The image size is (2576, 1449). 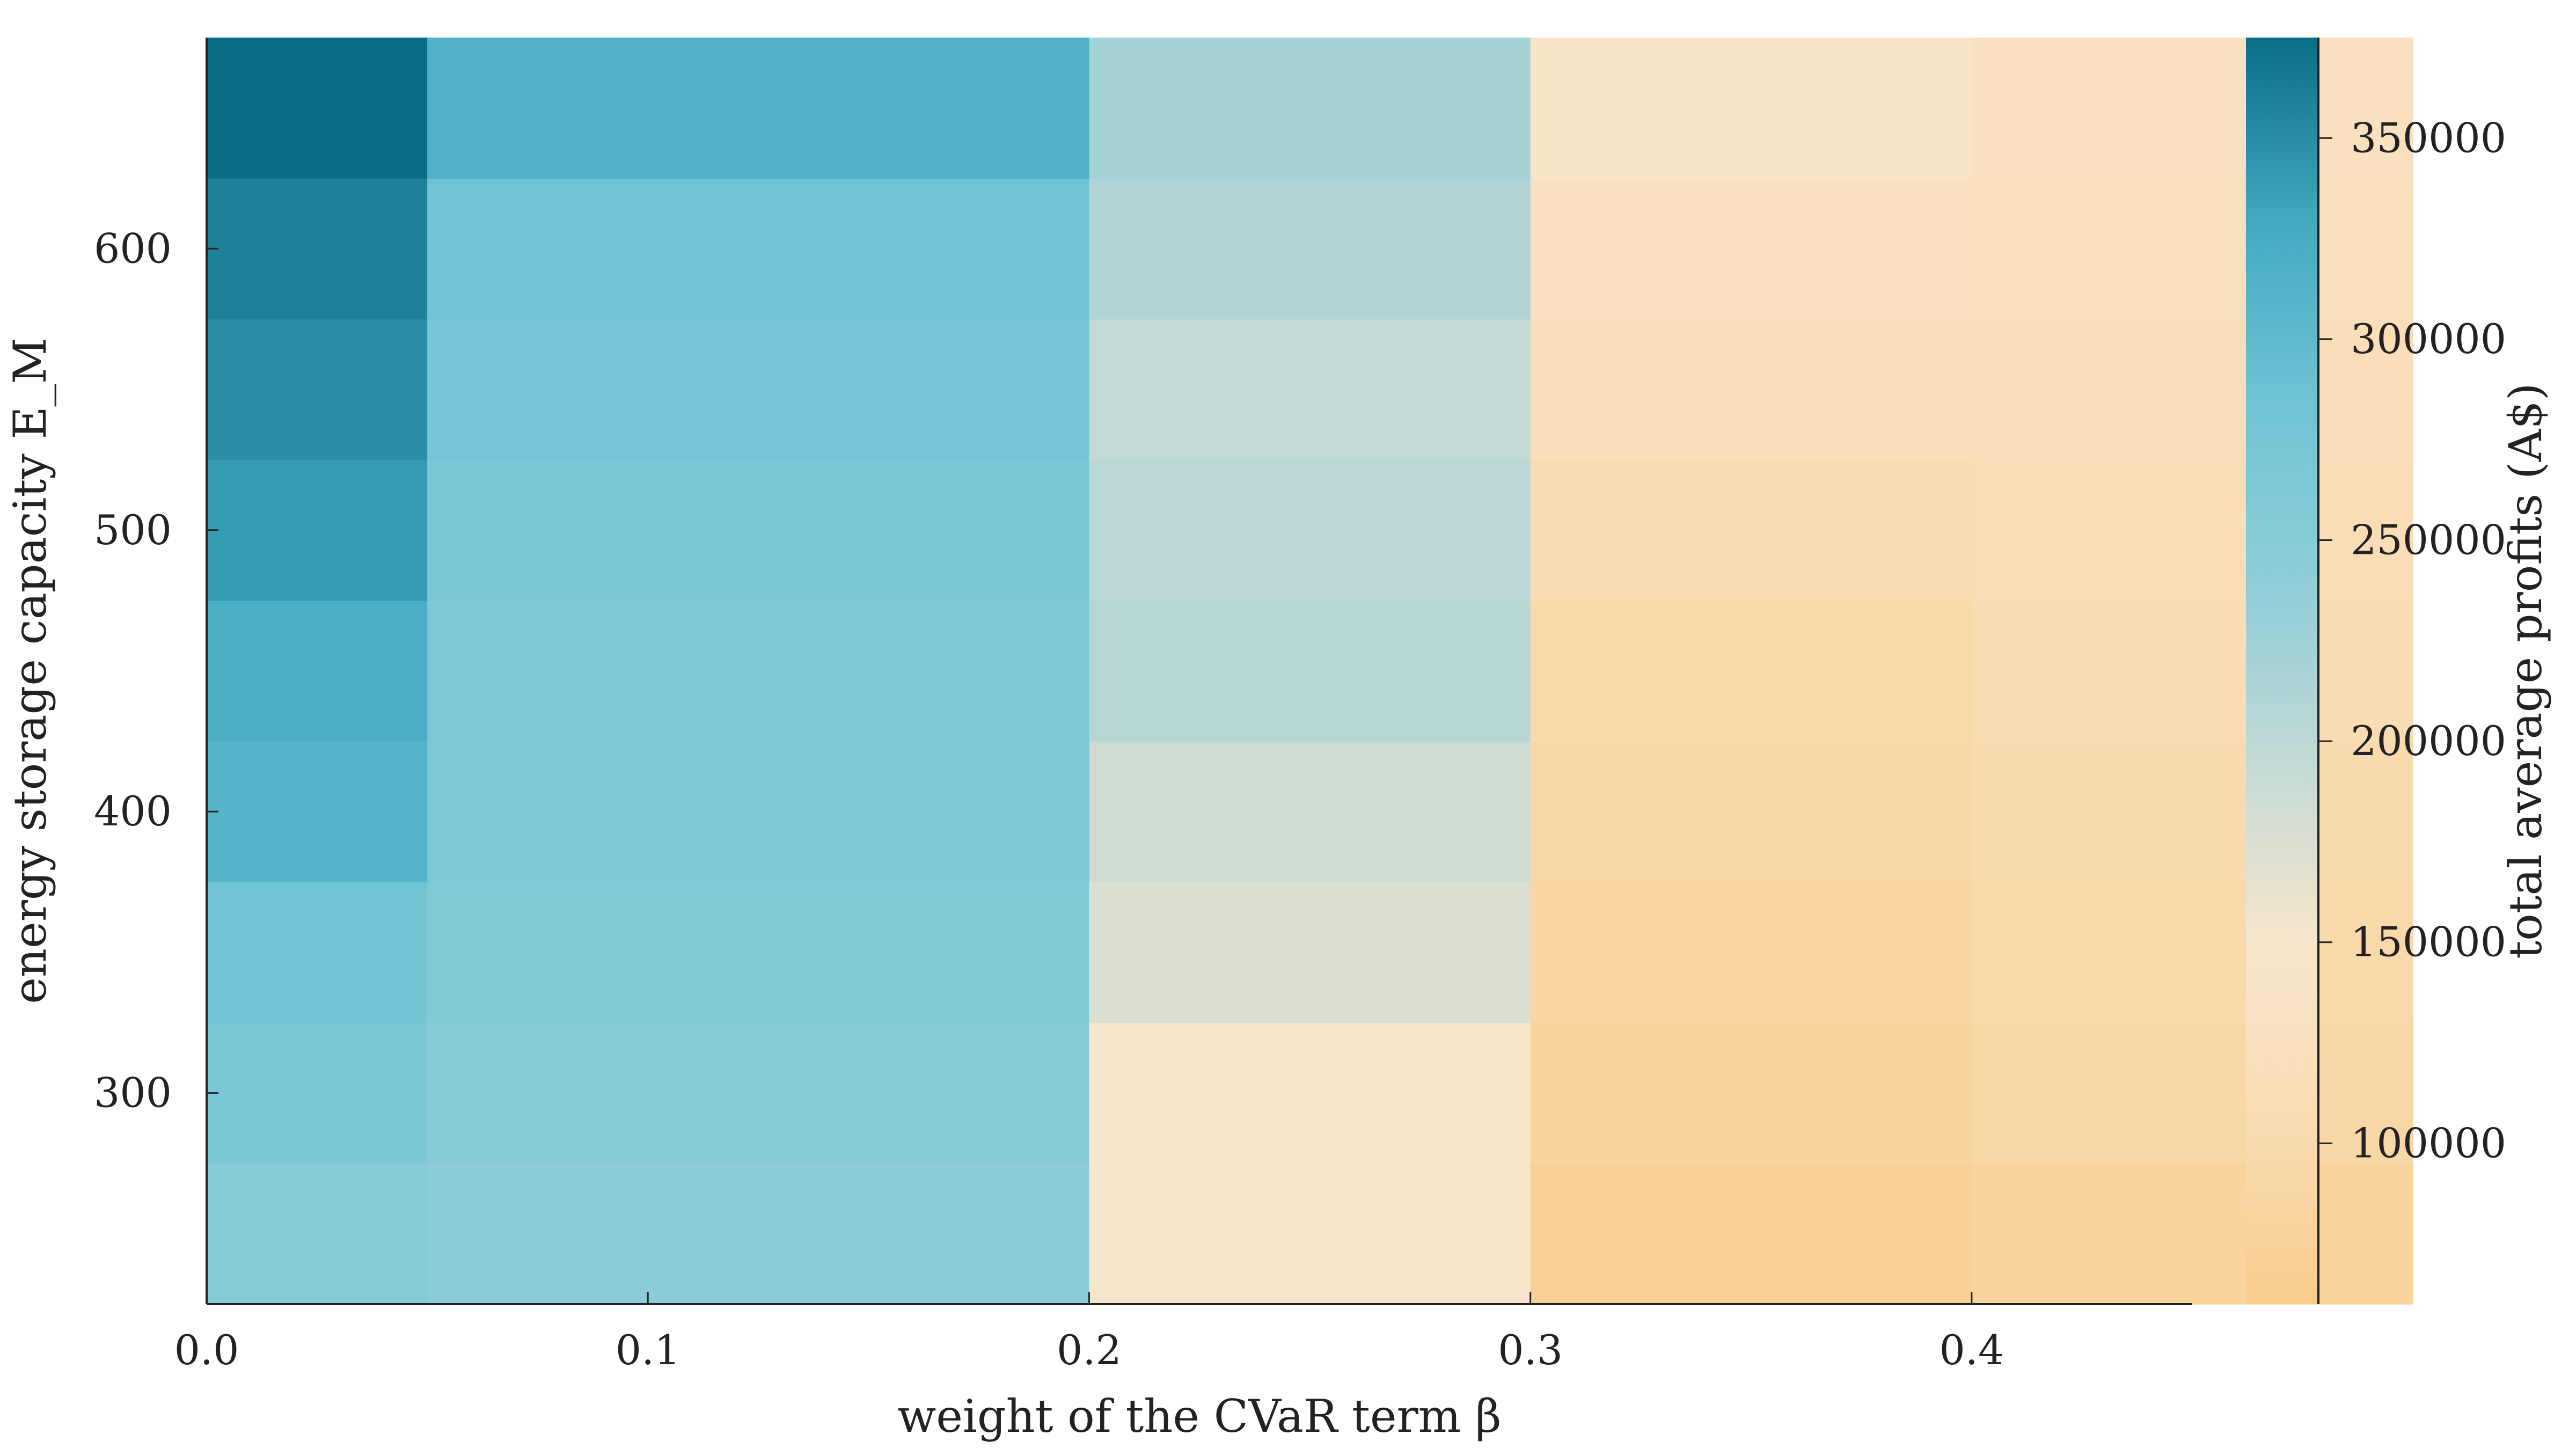 What do you see at coordinates (648, 1350) in the screenshot?
I see `x-tick-label: 0.1` at bounding box center [648, 1350].